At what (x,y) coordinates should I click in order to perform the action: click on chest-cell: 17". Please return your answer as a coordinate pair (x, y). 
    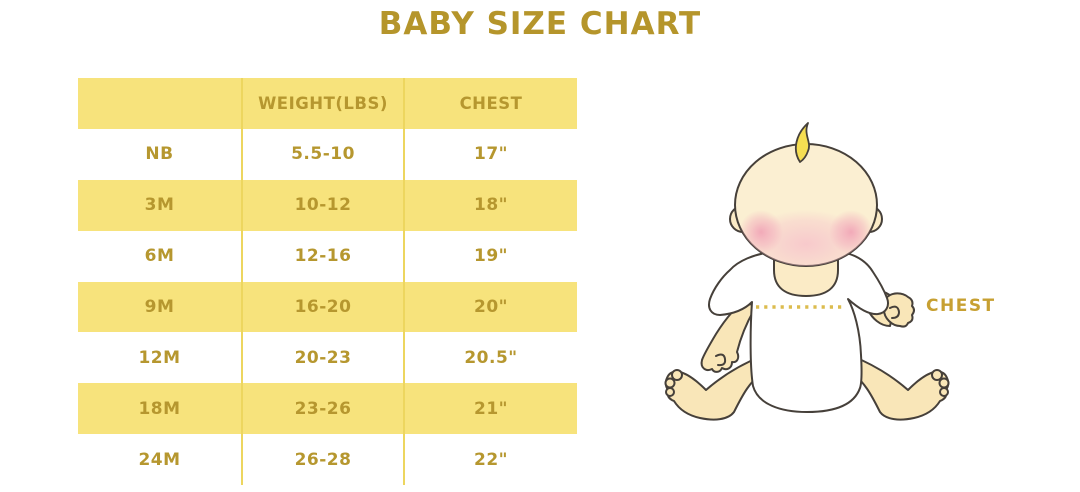
    Looking at the image, I should click on (490, 154).